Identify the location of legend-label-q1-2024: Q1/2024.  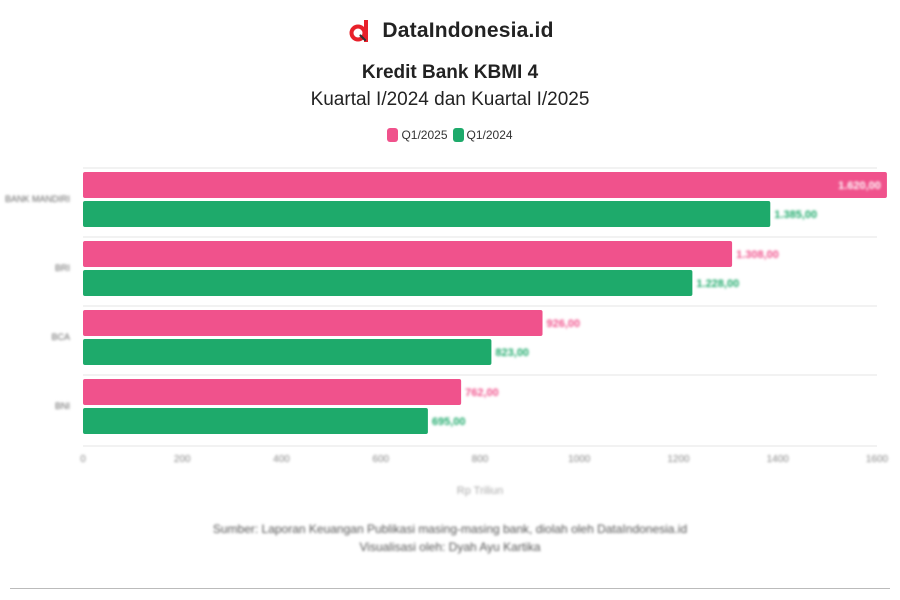
(489, 135).